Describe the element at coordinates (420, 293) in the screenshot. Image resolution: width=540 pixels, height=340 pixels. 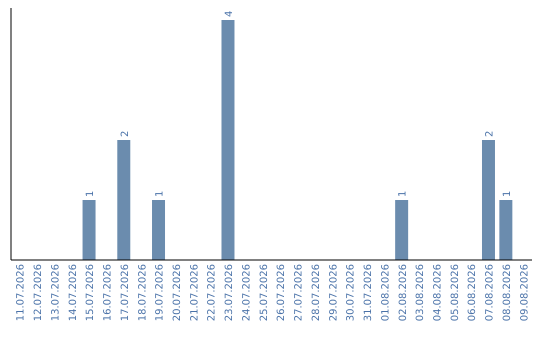
I see `x-tick-label: 03.08.2026` at that location.